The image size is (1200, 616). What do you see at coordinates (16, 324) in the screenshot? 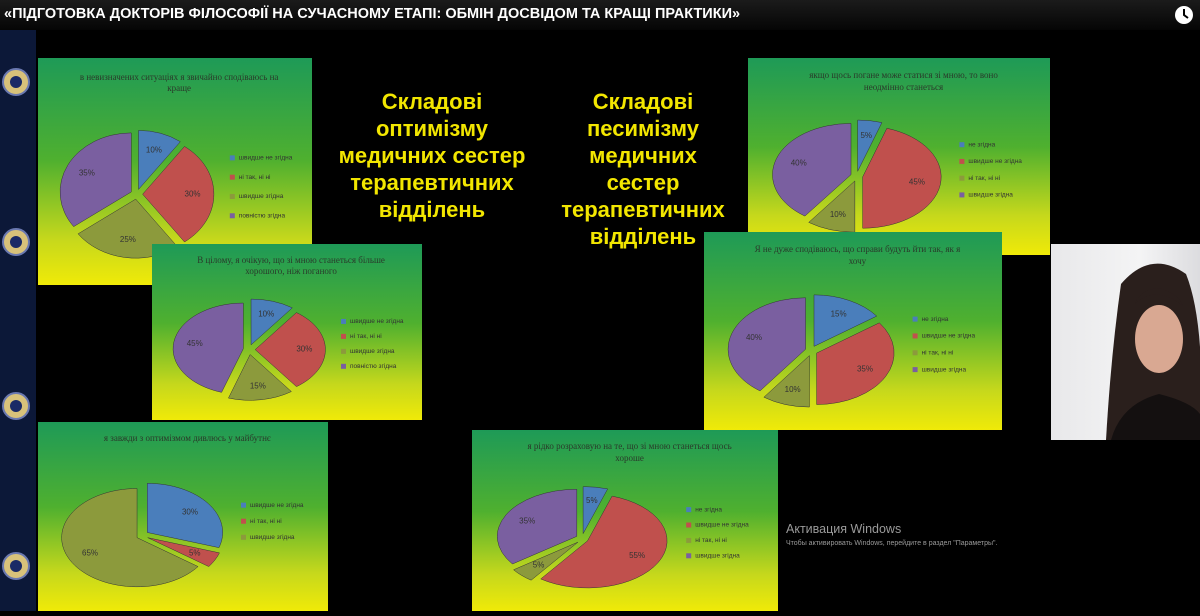
I see `logos` at bounding box center [16, 324].